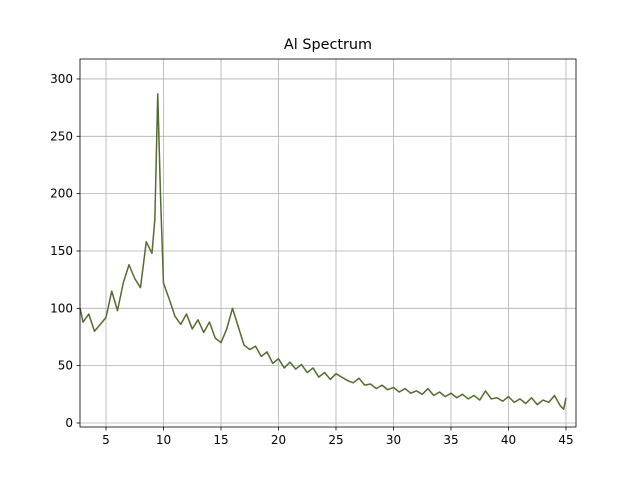 The width and height of the screenshot is (640, 484). Describe the element at coordinates (61, 136) in the screenshot. I see `y-tick-label: 250` at that location.